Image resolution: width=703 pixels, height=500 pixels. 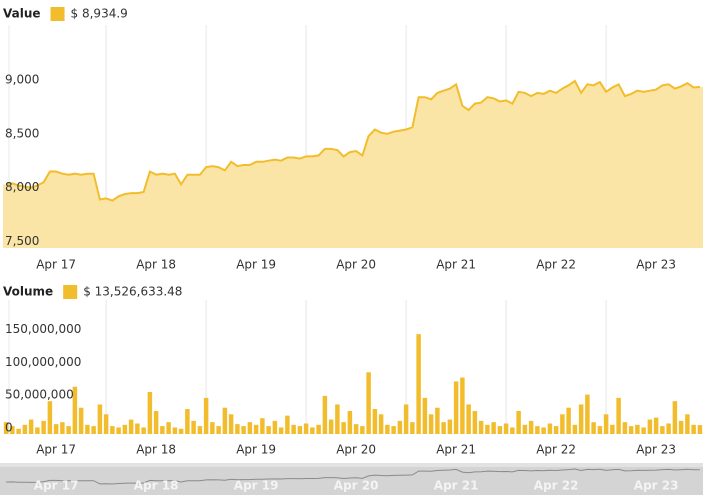 I want to click on navigator-label: Apr 17, so click(x=56, y=486).